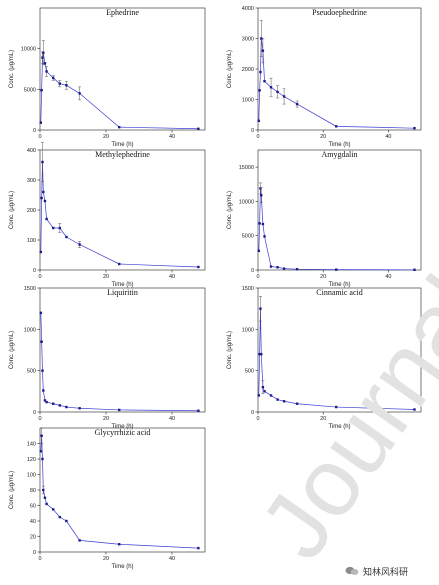  I want to click on y-tick-label-2: 40, so click(33, 522).